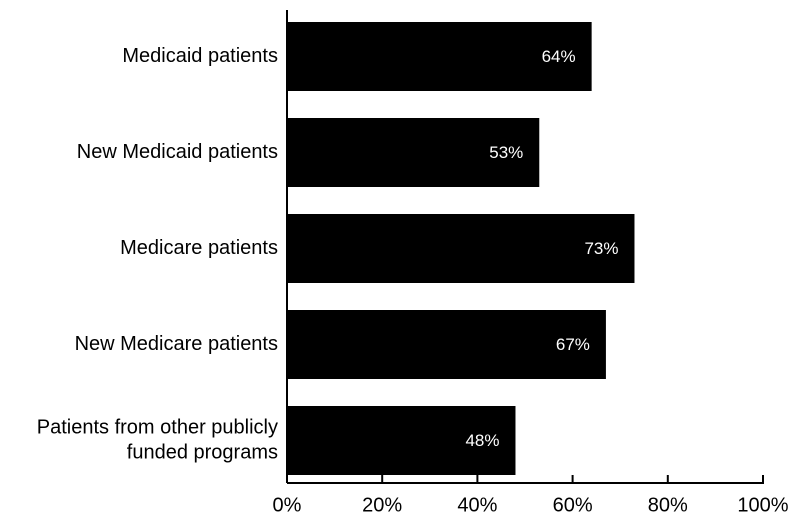 The height and width of the screenshot is (517, 791). What do you see at coordinates (482, 440) in the screenshot?
I see `bar-value-label: 48%` at bounding box center [482, 440].